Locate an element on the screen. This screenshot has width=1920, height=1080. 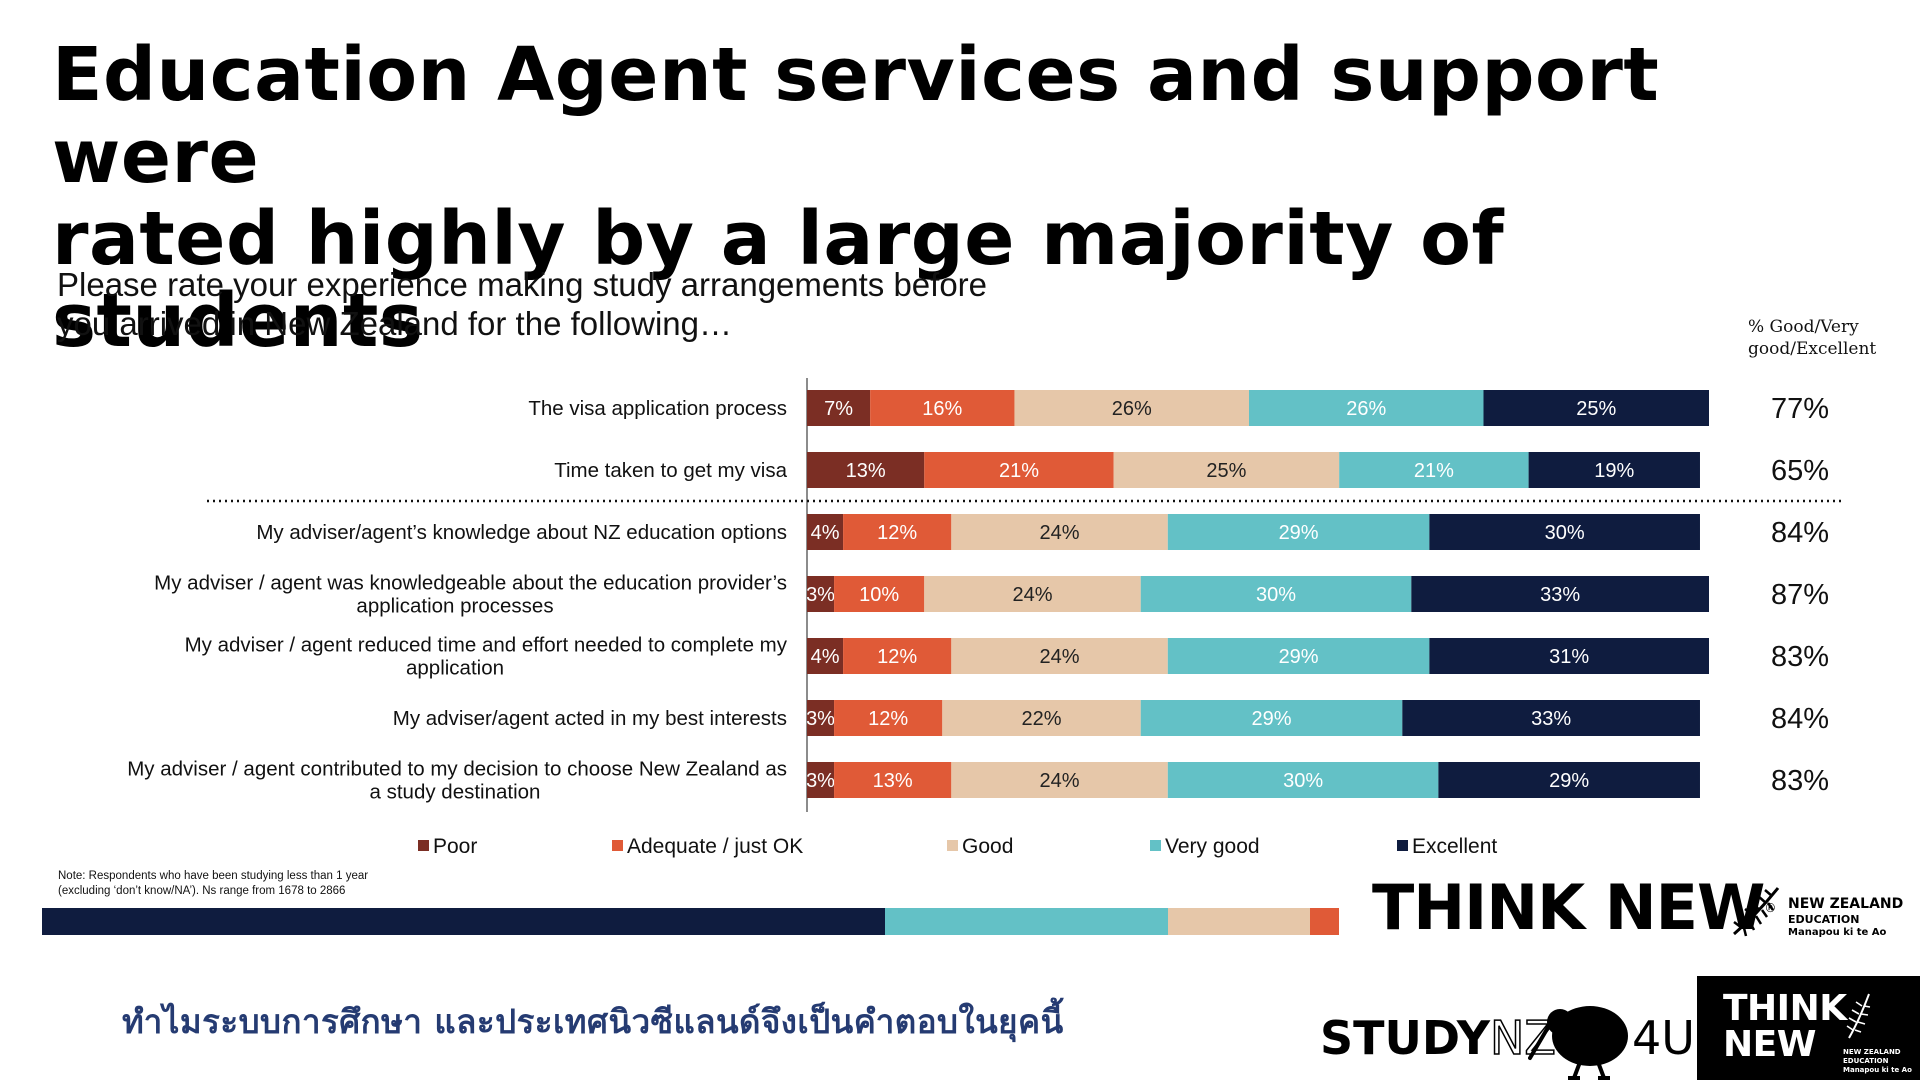
think-new-text: THINK NEW is located at coordinates (1568, 907).